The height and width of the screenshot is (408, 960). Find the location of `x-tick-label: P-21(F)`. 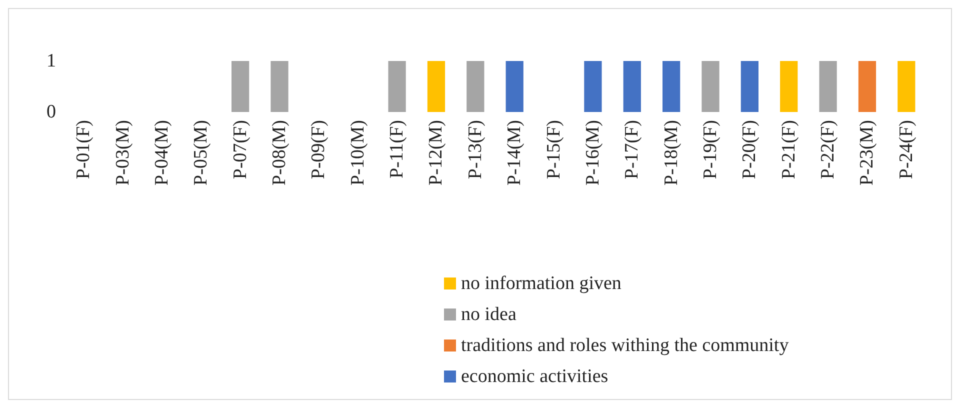

x-tick-label: P-21(F) is located at coordinates (789, 150).